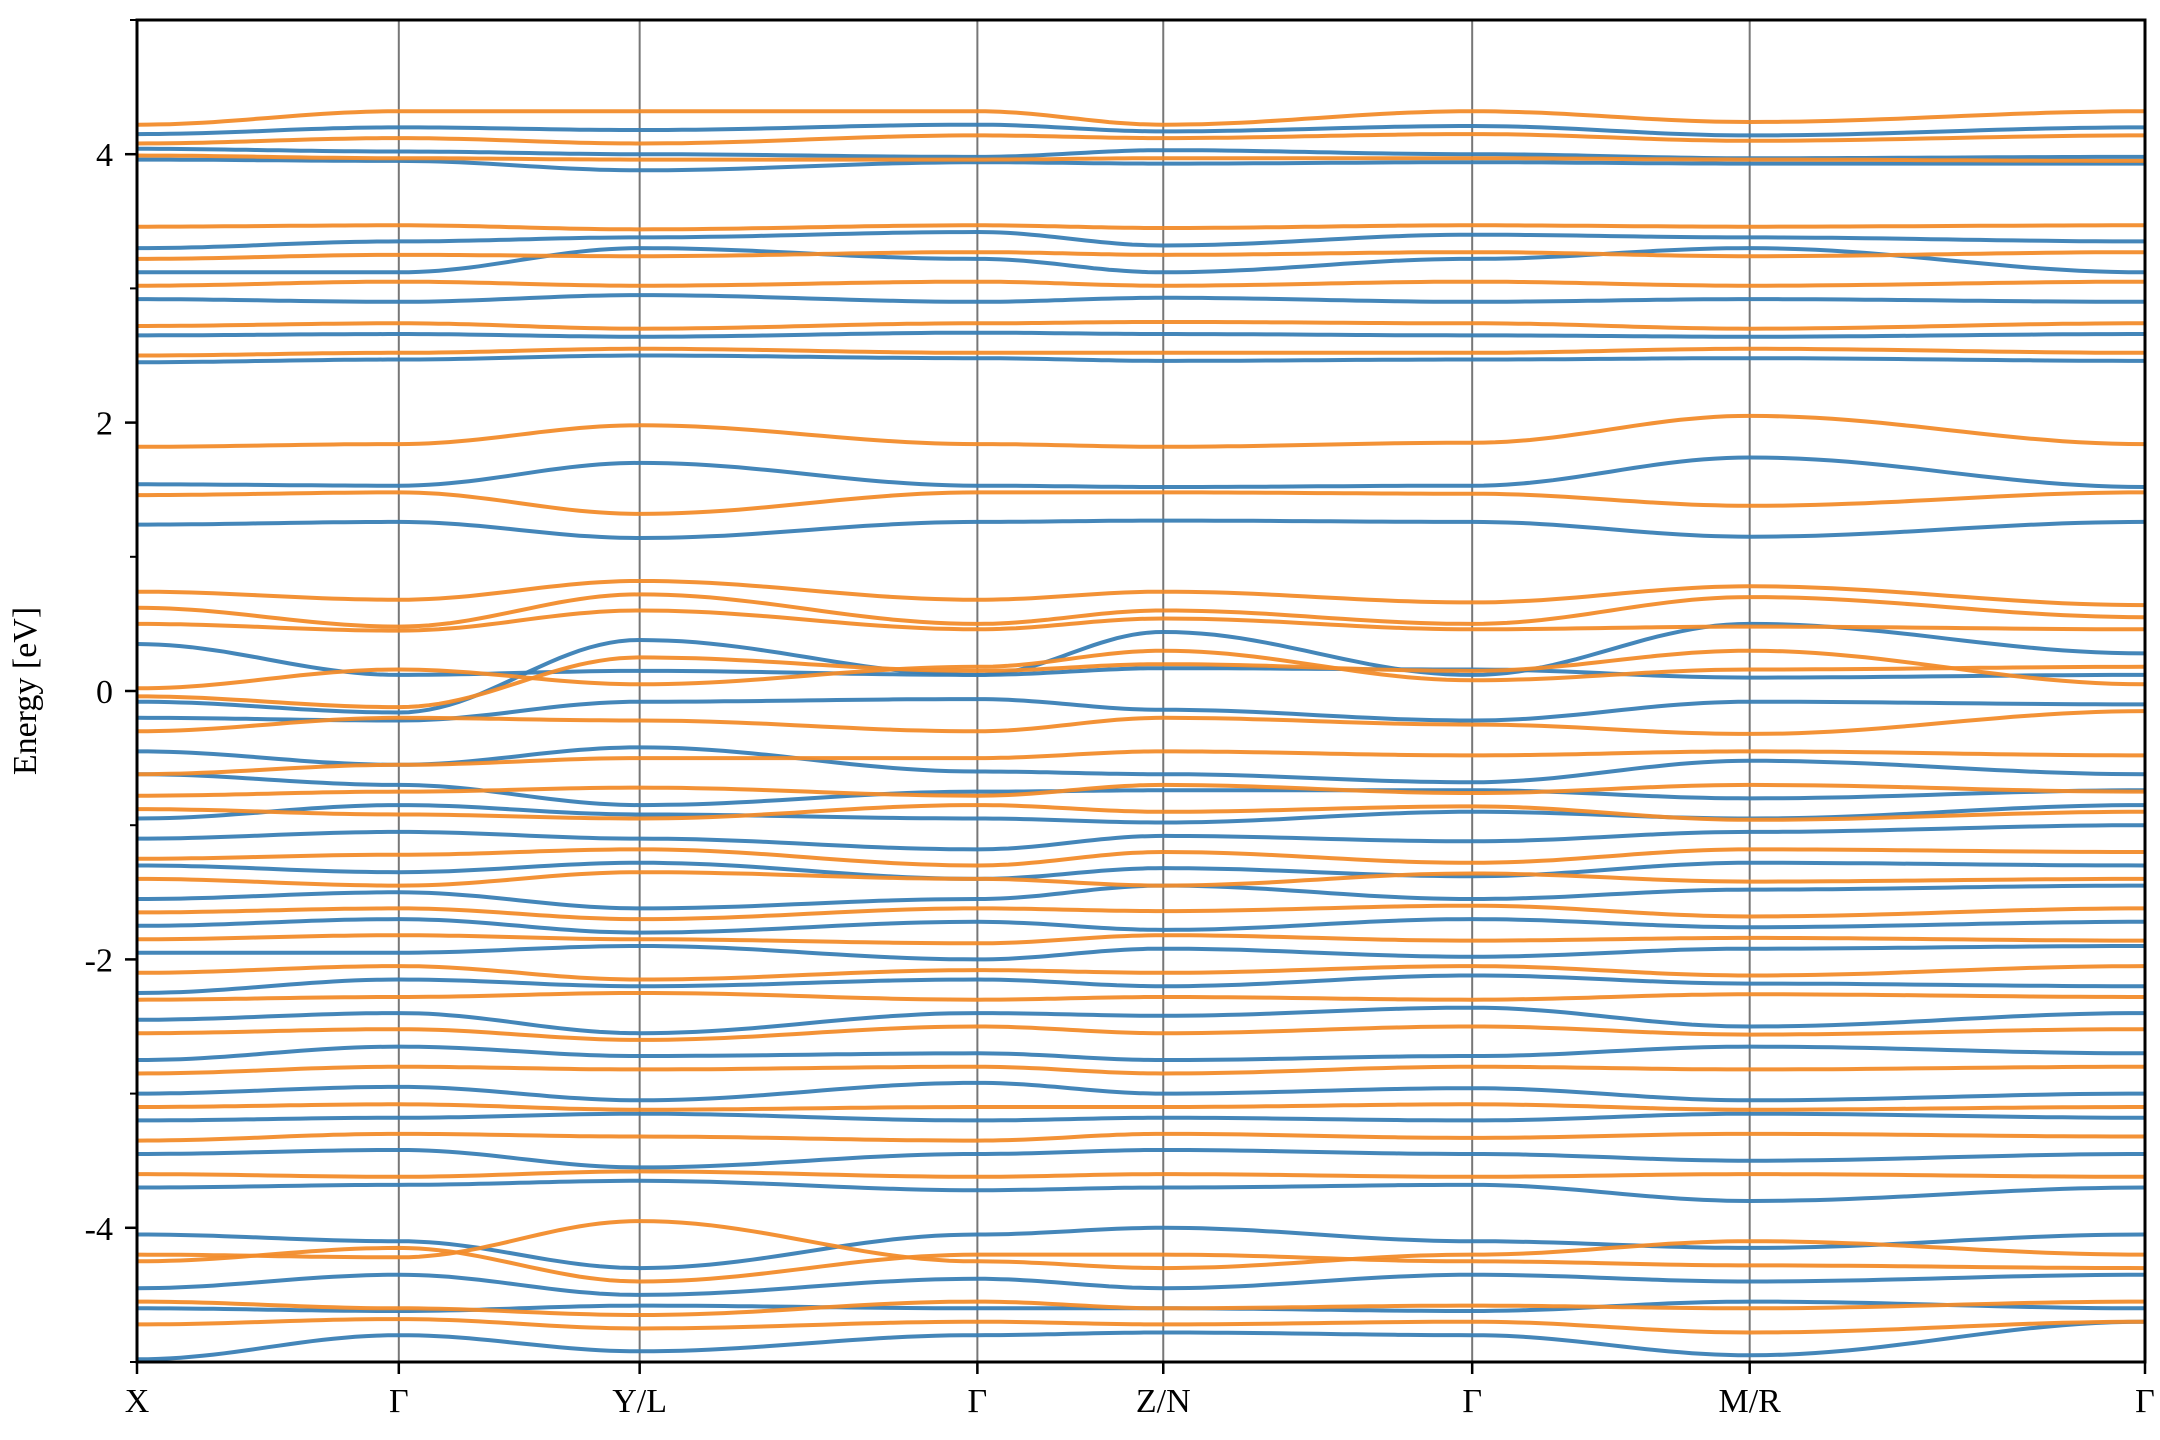 This screenshot has height=1440, width=2160. I want to click on y-tick-label: 2, so click(104, 424).